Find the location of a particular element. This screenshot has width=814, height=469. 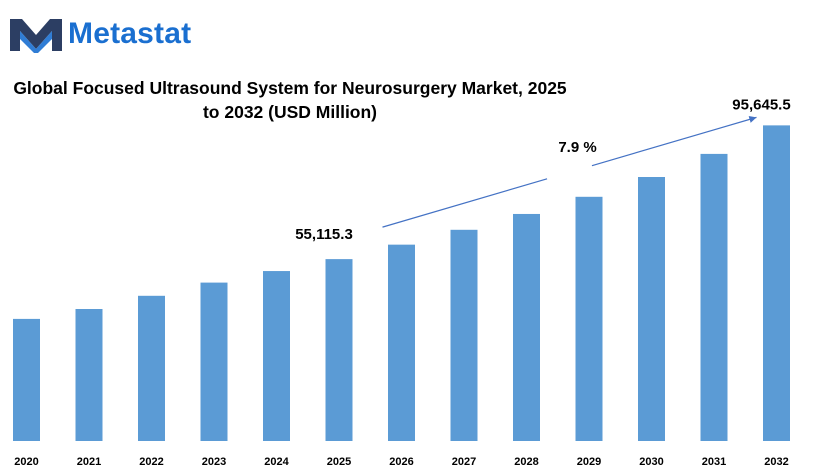

bar-2024 is located at coordinates (276, 356).